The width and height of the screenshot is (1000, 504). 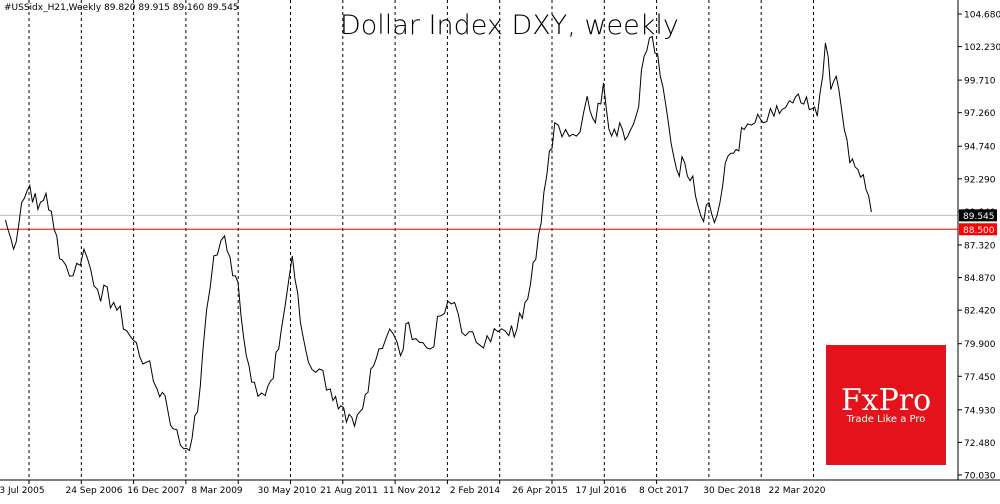 I want to click on level-label: 88.500, so click(x=979, y=231).